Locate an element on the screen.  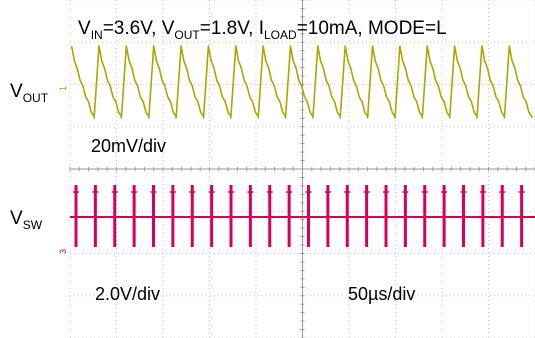
vsw-channel-marker: 3 is located at coordinates (63, 251).